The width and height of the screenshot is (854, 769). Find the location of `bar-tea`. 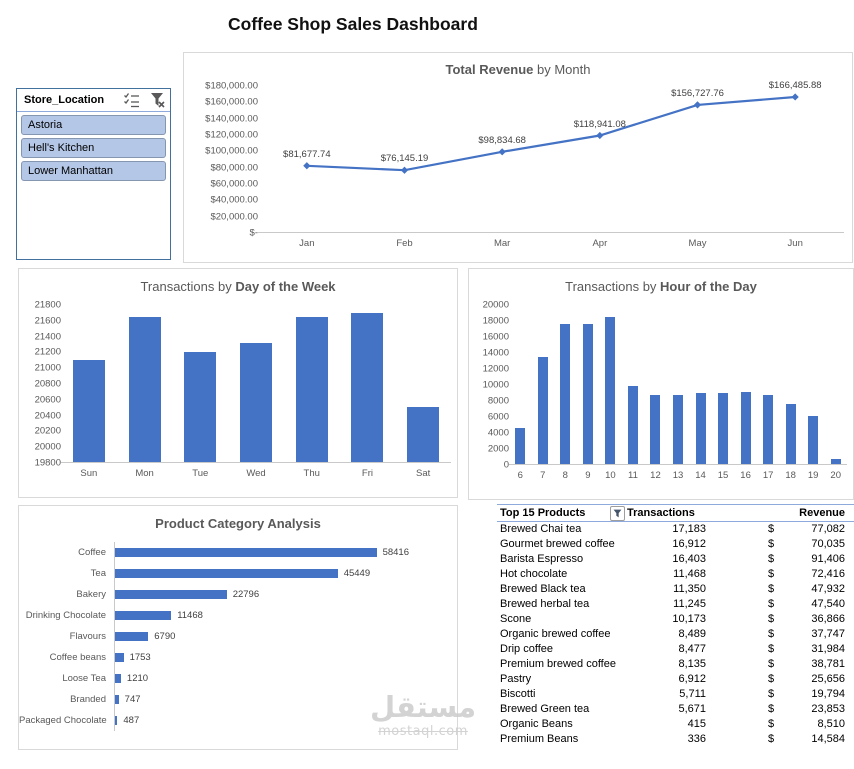

bar-tea is located at coordinates (226, 573).